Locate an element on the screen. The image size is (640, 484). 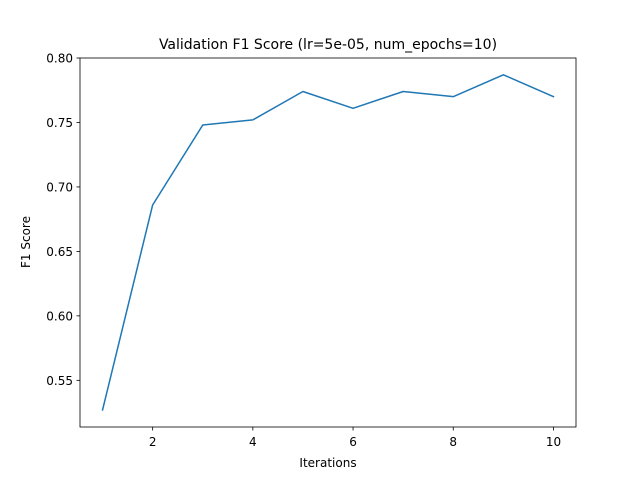
x-tick-label: 4 is located at coordinates (253, 442).